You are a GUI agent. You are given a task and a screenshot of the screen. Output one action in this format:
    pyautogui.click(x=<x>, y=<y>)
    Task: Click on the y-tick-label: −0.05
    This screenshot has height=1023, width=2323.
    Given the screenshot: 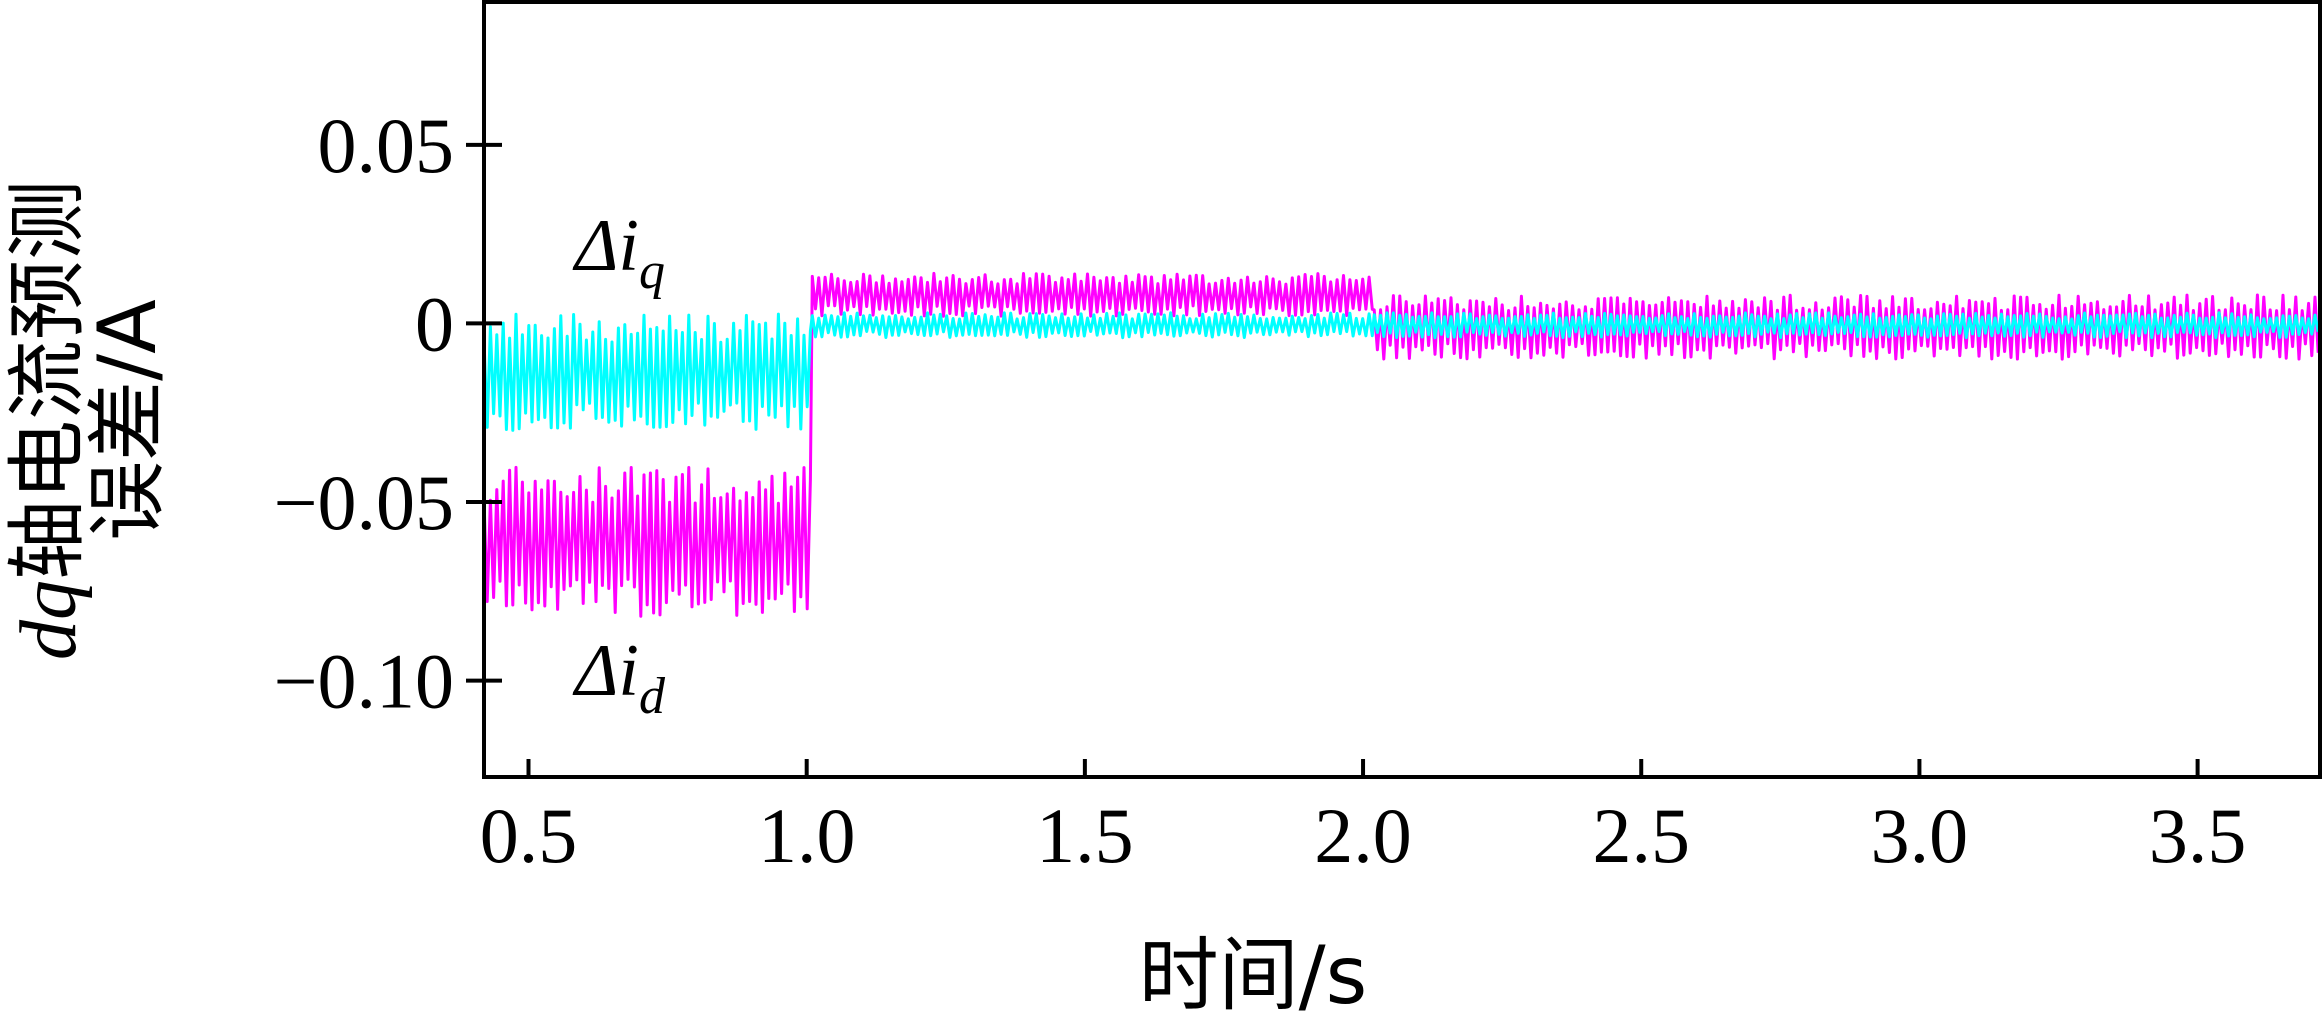 What is the action you would take?
    pyautogui.click(x=364, y=502)
    